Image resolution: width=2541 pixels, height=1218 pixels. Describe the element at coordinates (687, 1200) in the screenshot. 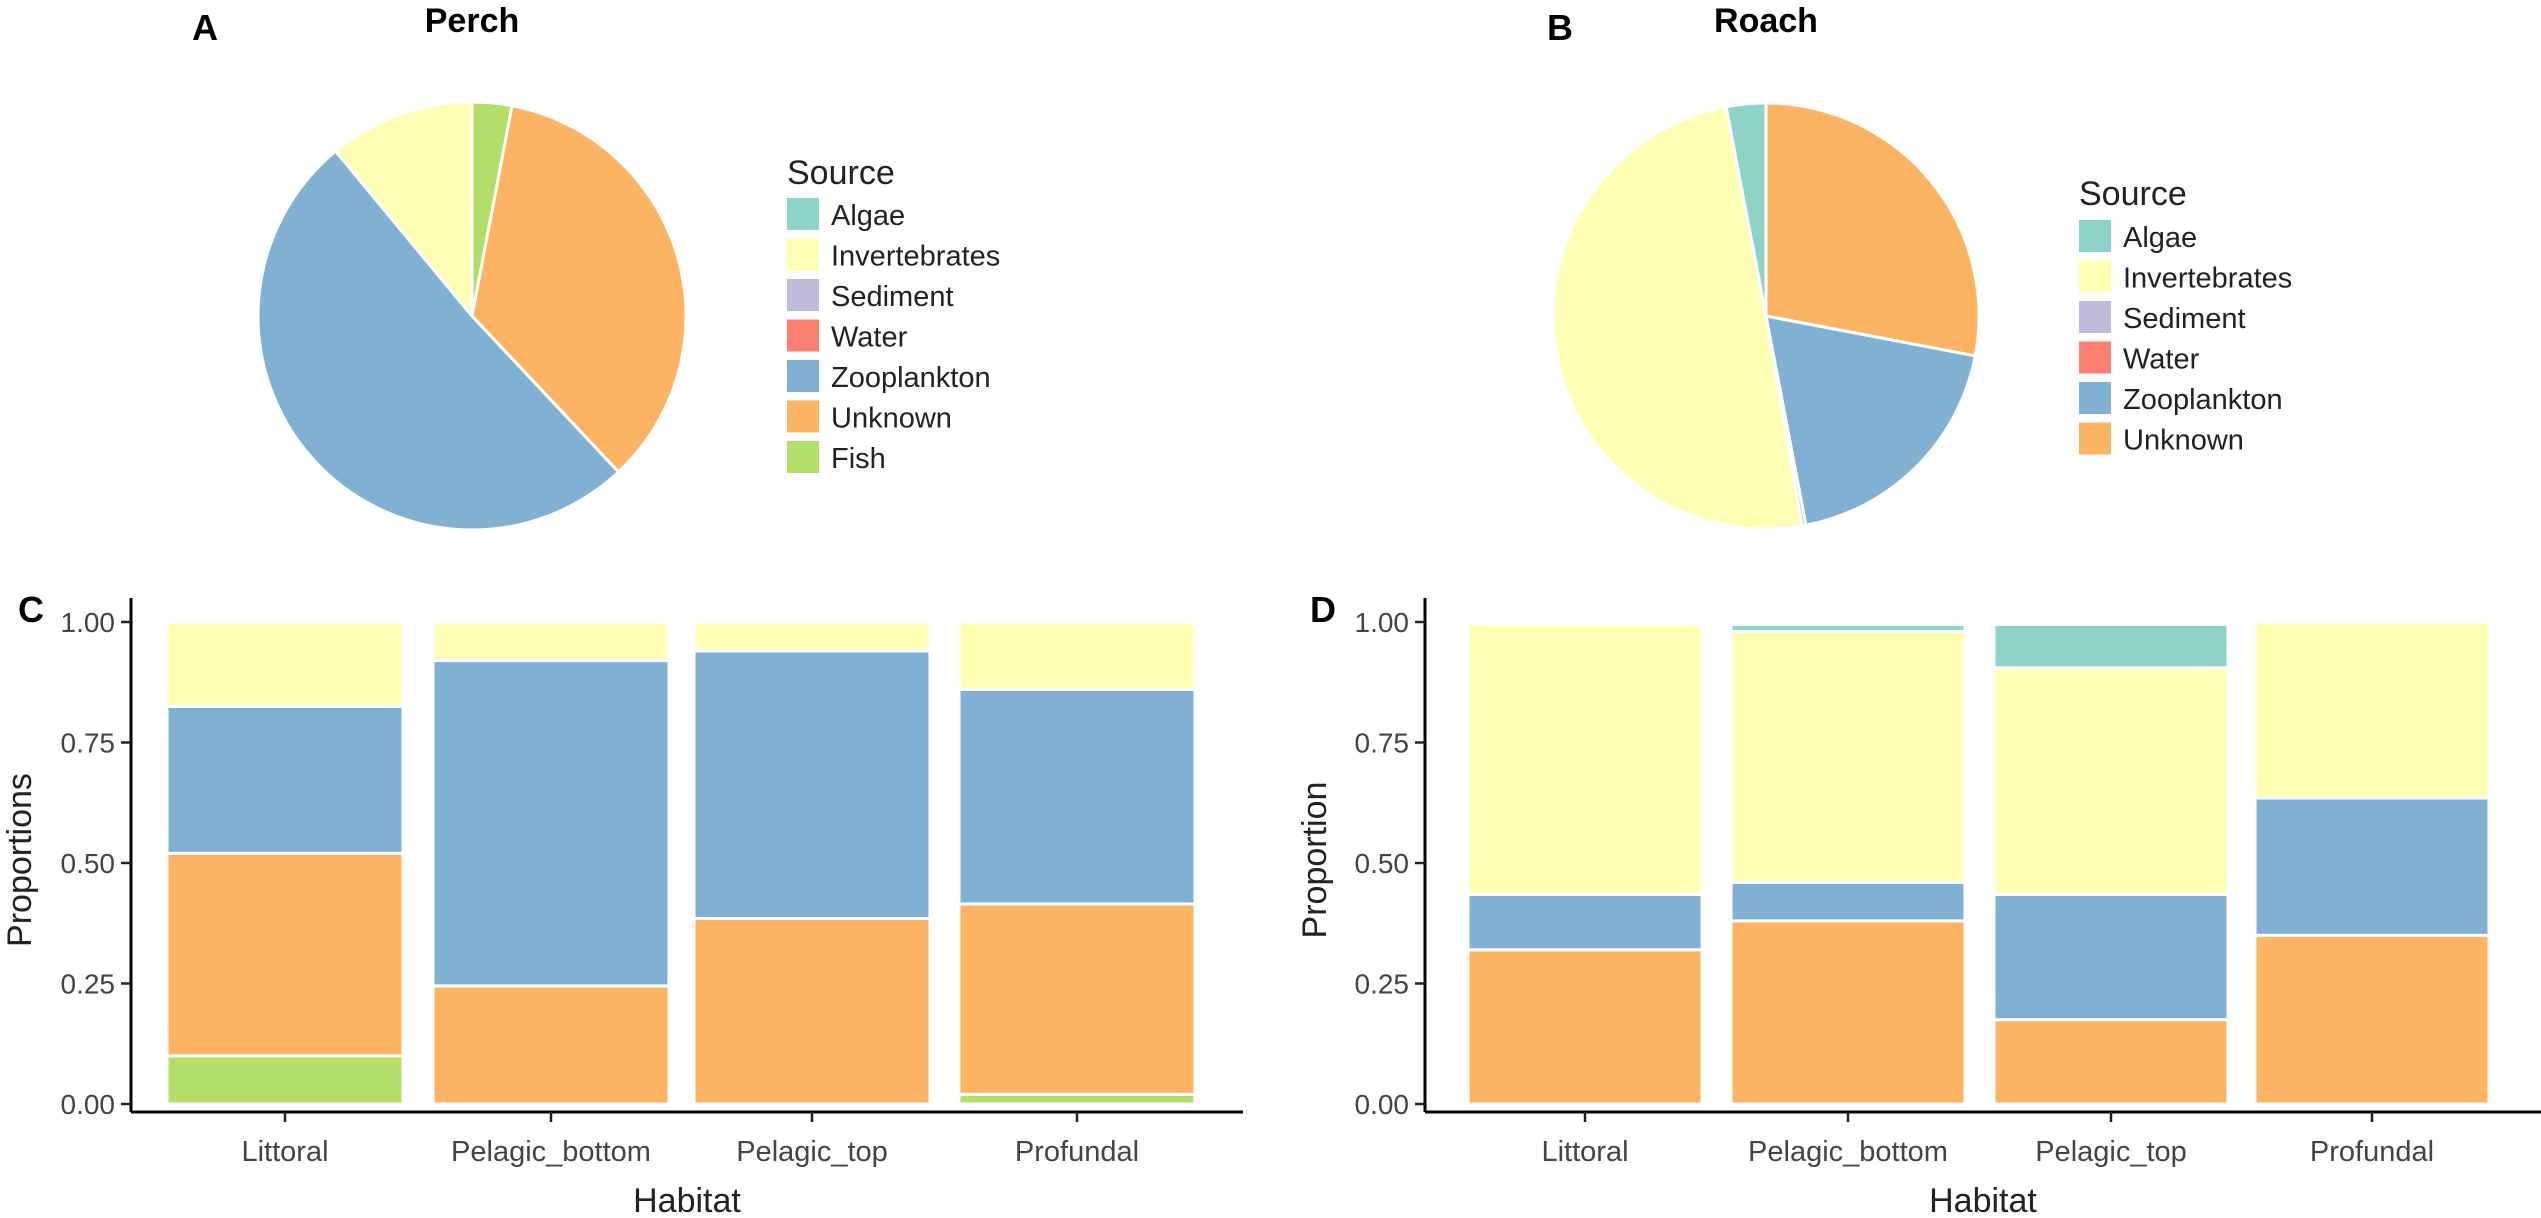

I see `panel-c-x-axis-title: Habitat` at that location.